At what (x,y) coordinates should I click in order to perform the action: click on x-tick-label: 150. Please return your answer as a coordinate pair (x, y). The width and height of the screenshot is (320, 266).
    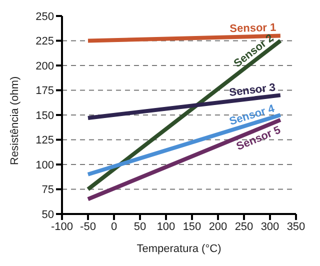
    Looking at the image, I should click on (192, 226).